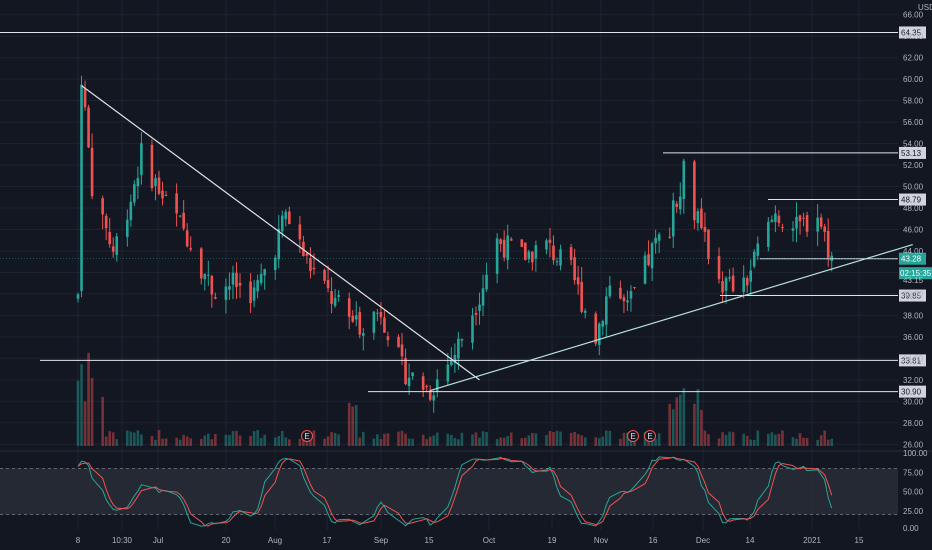  Describe the element at coordinates (455, 491) in the screenshot. I see `stochastic-k-line` at that location.